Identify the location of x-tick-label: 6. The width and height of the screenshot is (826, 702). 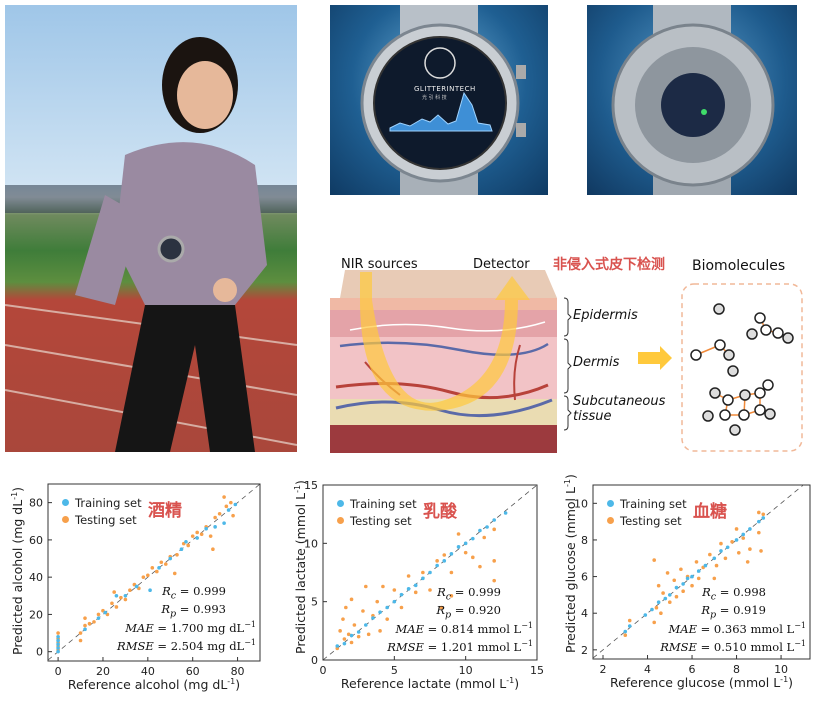
(692, 669).